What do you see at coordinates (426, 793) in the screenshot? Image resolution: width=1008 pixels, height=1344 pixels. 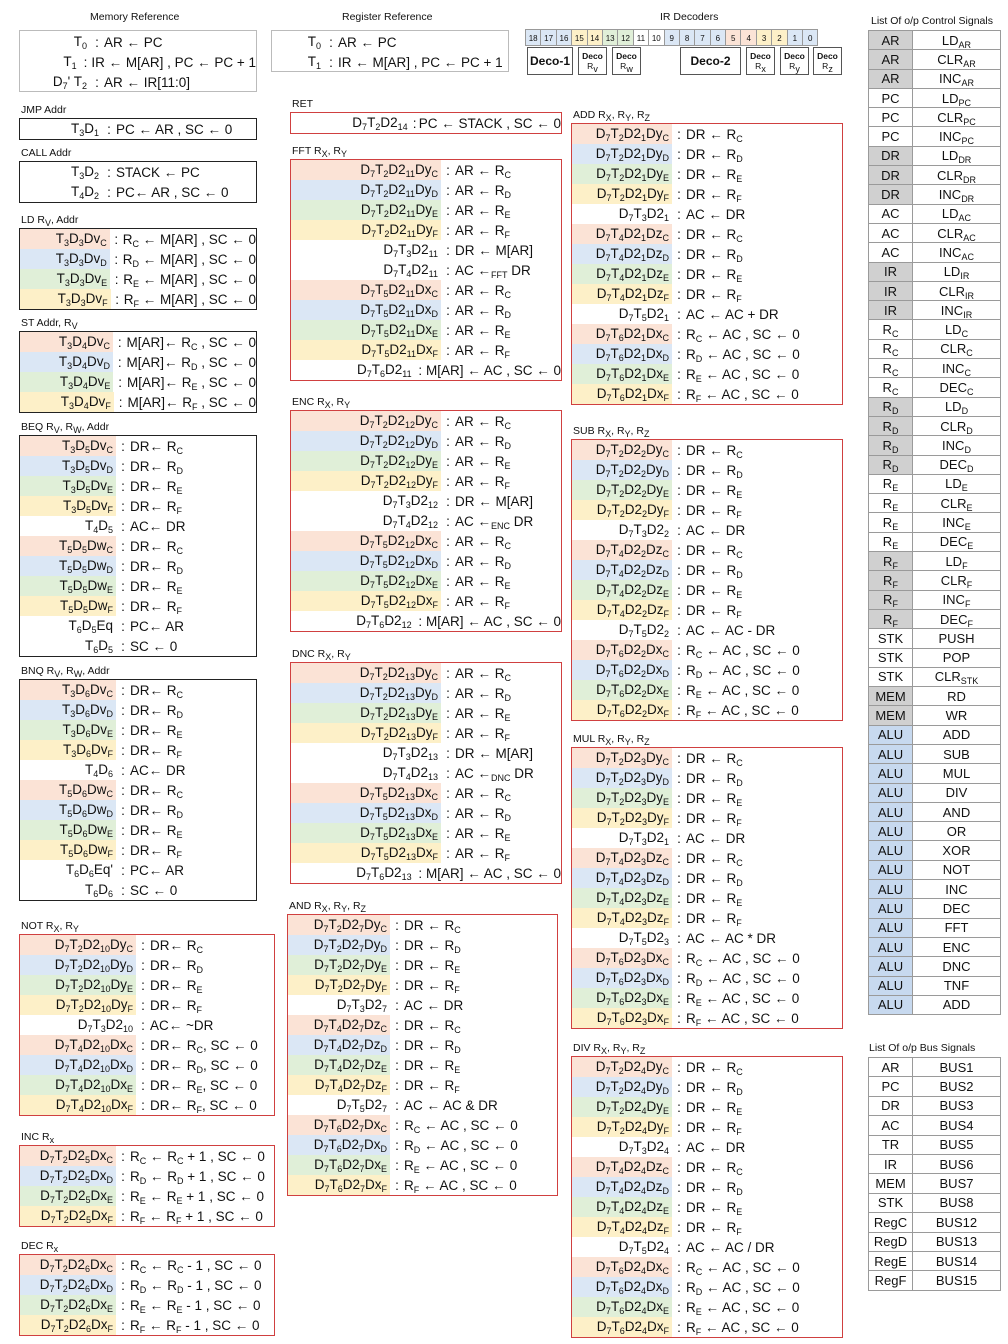 I see `dnc-row: D7T5D213DxC: AR ← RC` at bounding box center [426, 793].